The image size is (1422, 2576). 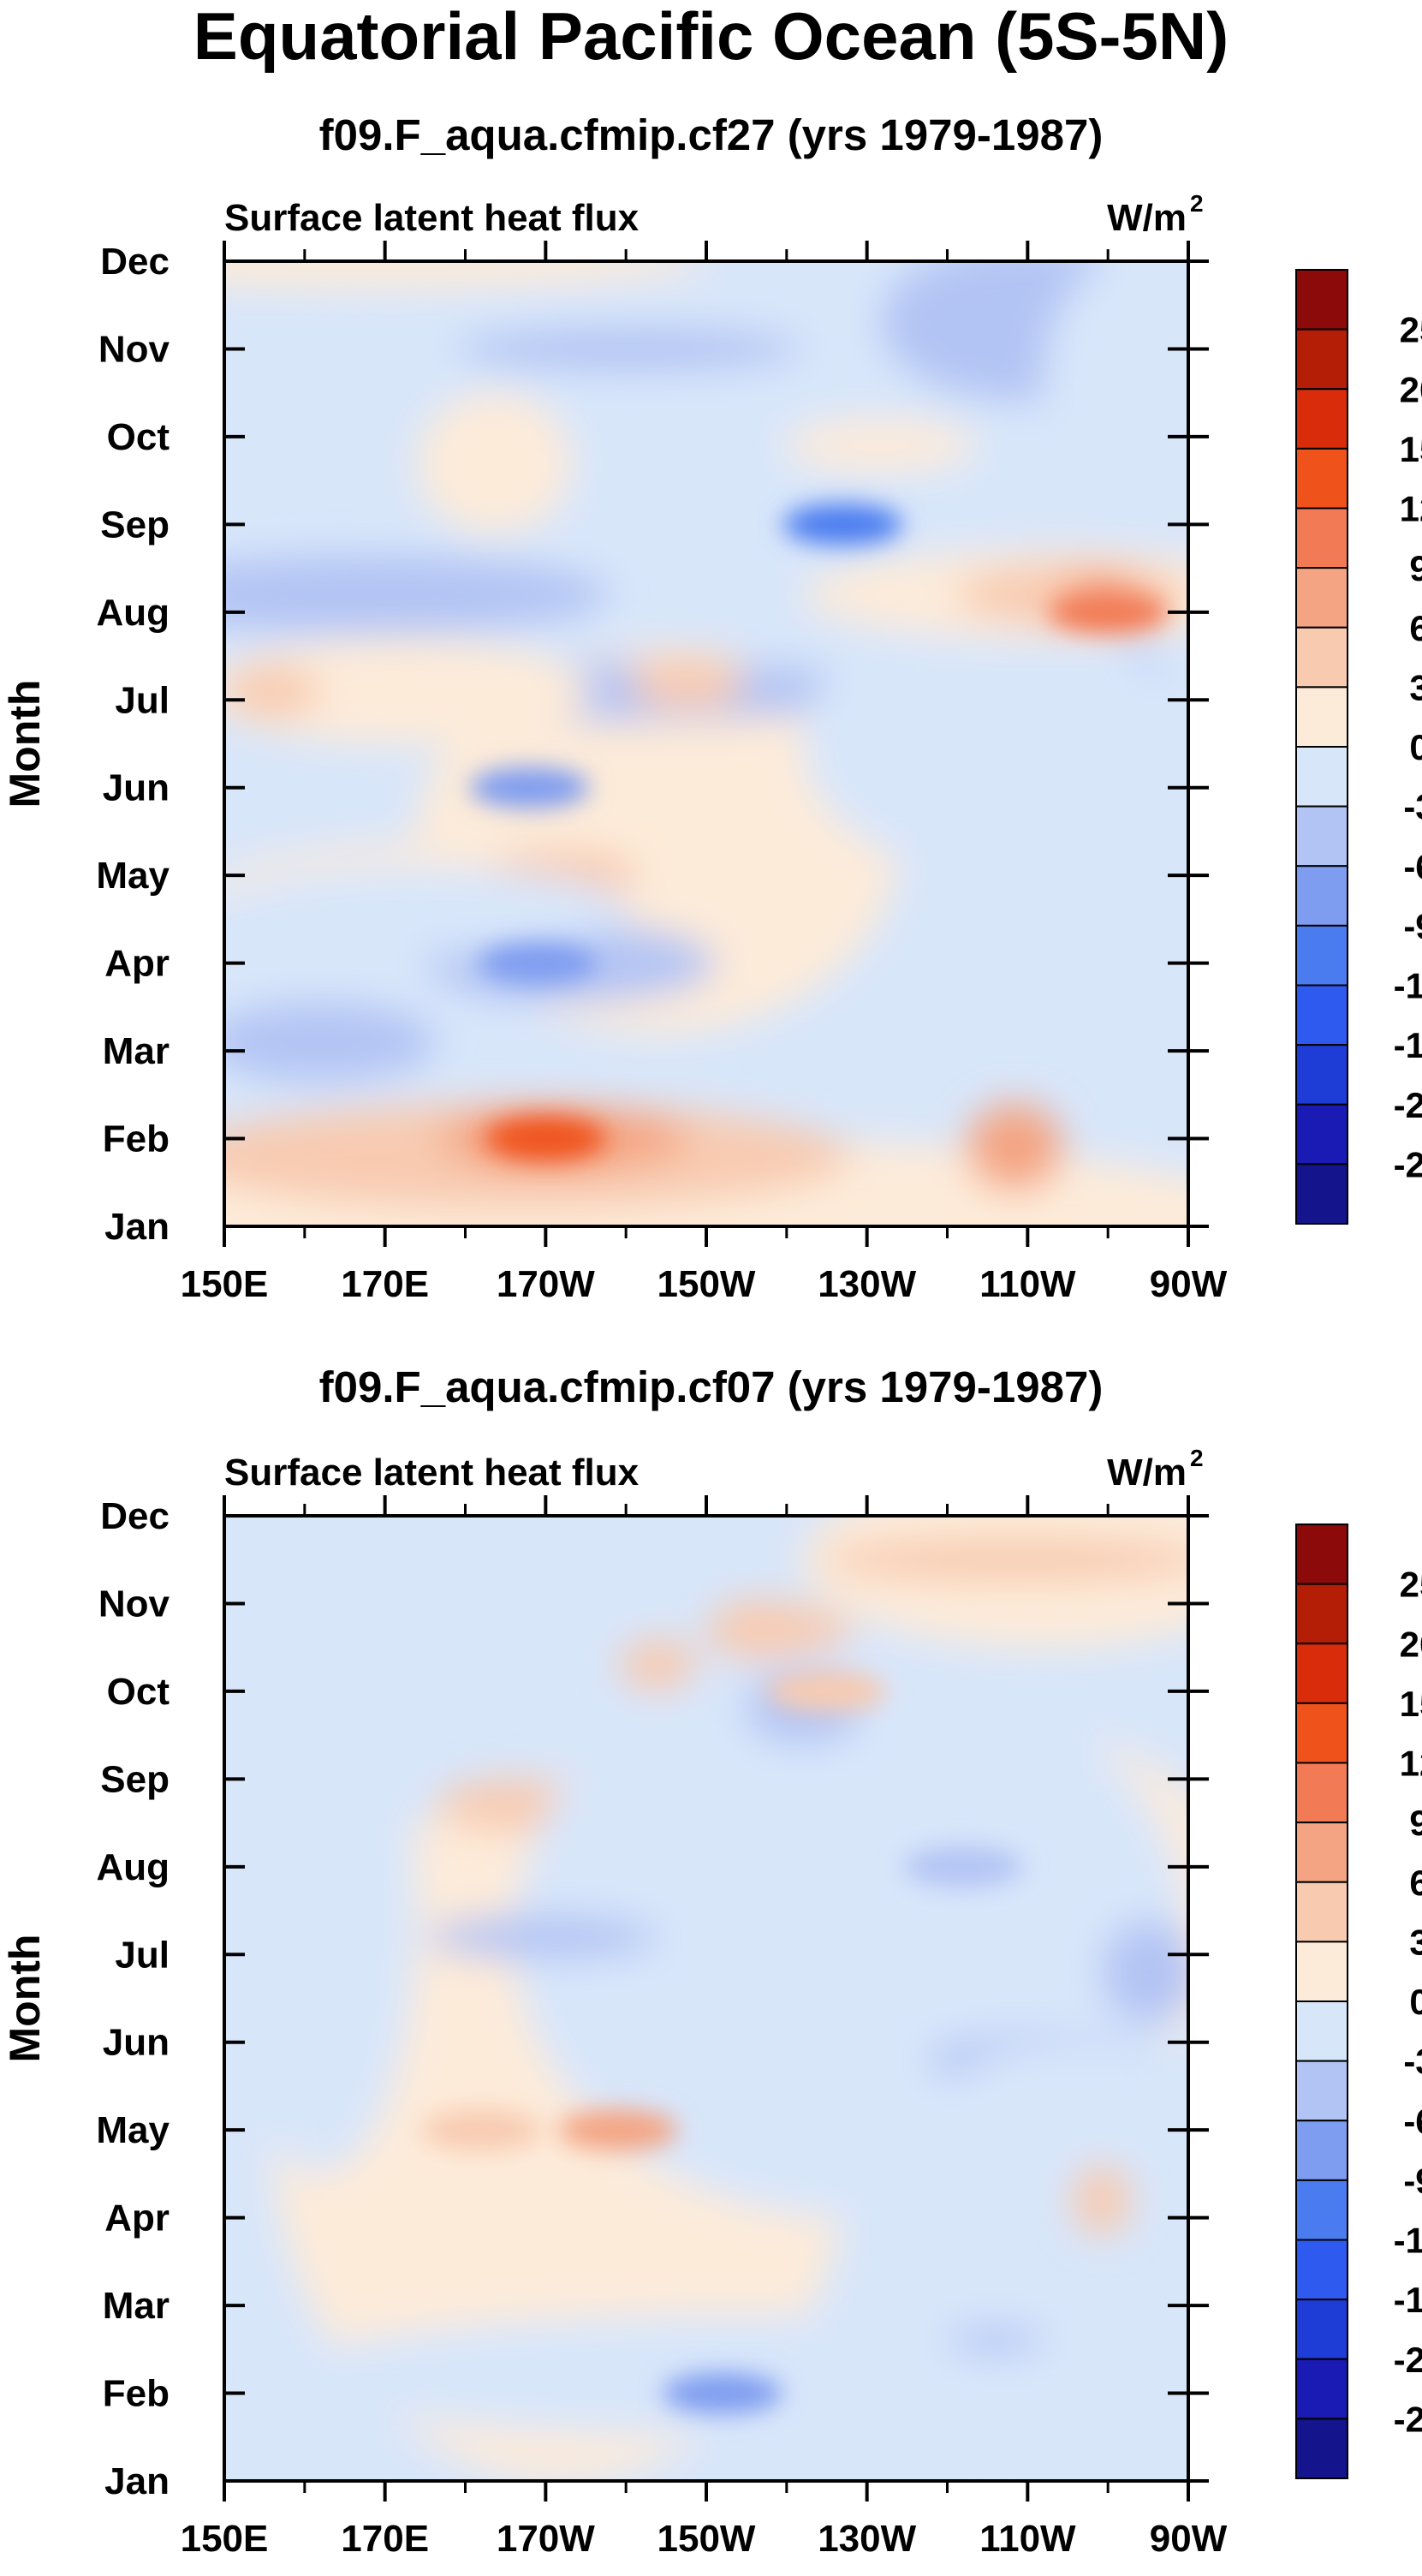 I want to click on panel-2-title: f09.F_aqua.cfmip.cf07 (yrs 1979-1987), so click(x=711, y=1387).